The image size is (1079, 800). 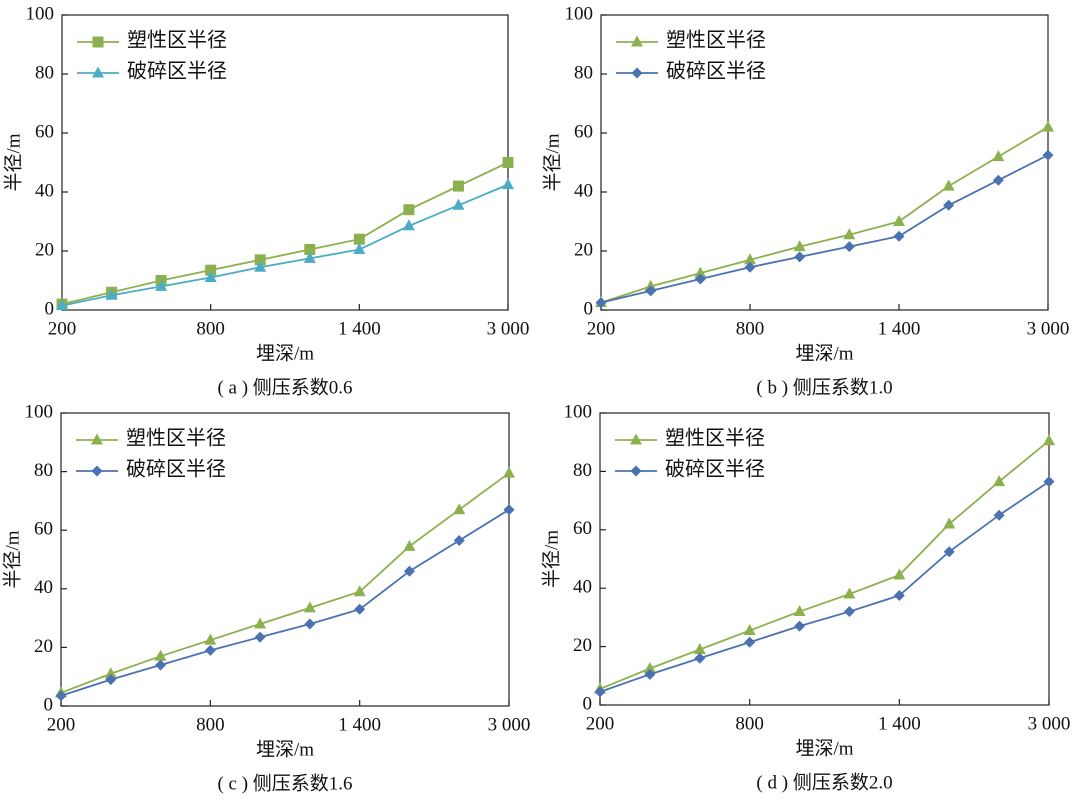 I want to click on caption: ( c ) 侧压系数1.6, so click(x=284, y=783).